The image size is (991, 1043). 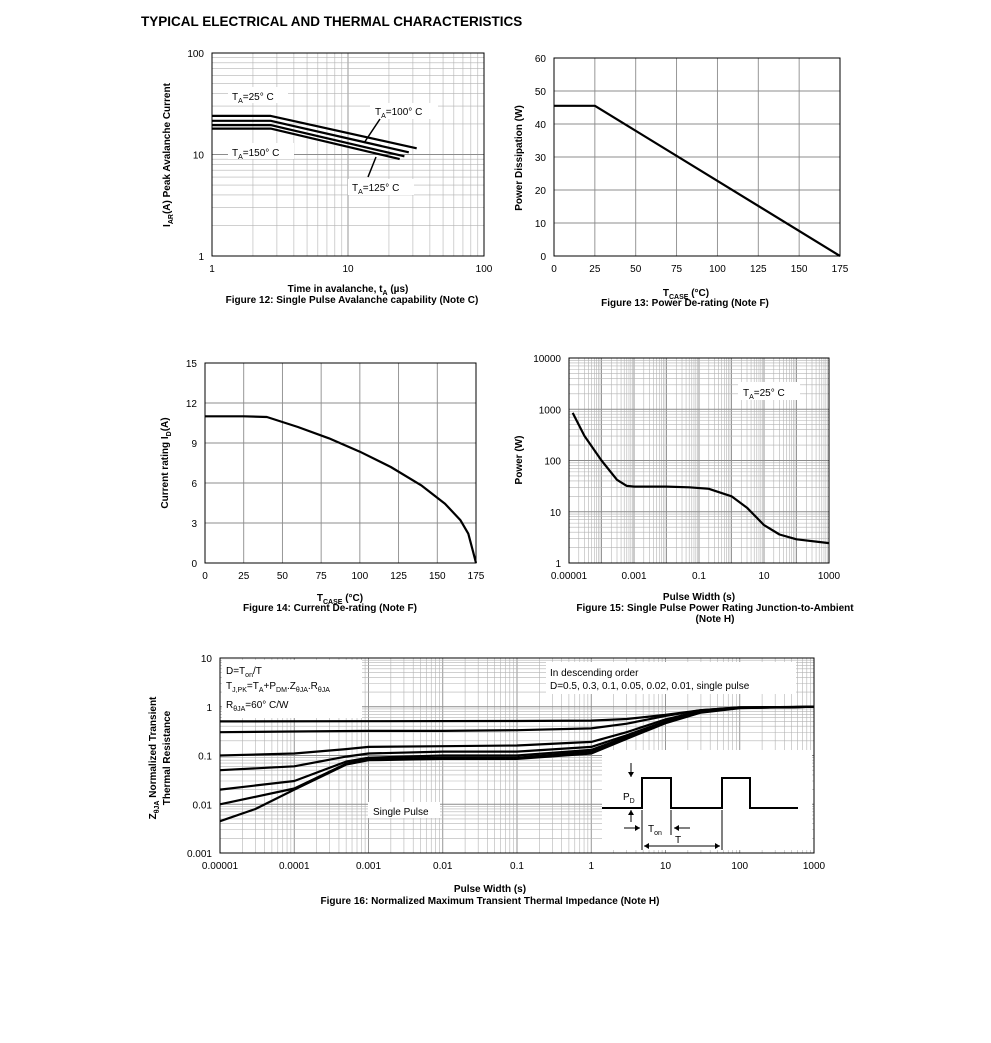 I want to click on y-tick-label: 6, so click(x=194, y=484).